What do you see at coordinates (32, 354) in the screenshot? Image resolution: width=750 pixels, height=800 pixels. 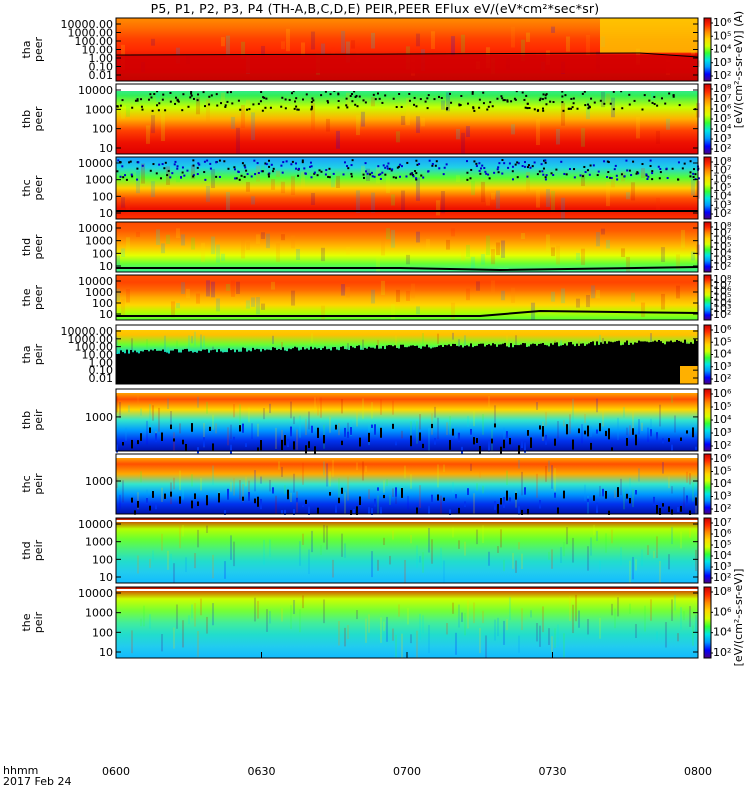 I see `panel-ylabel: thapeir` at bounding box center [32, 354].